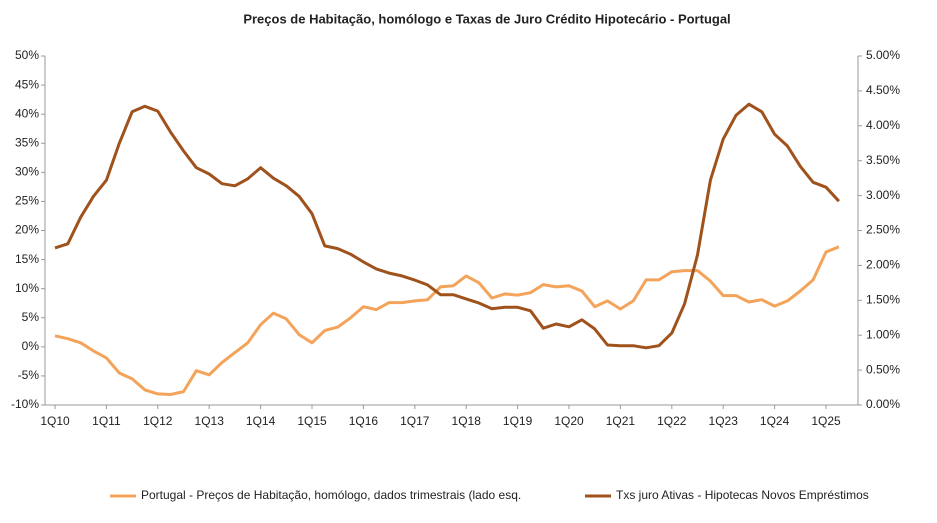 The height and width of the screenshot is (523, 937). I want to click on x-tick-label: 1Q18, so click(467, 421).